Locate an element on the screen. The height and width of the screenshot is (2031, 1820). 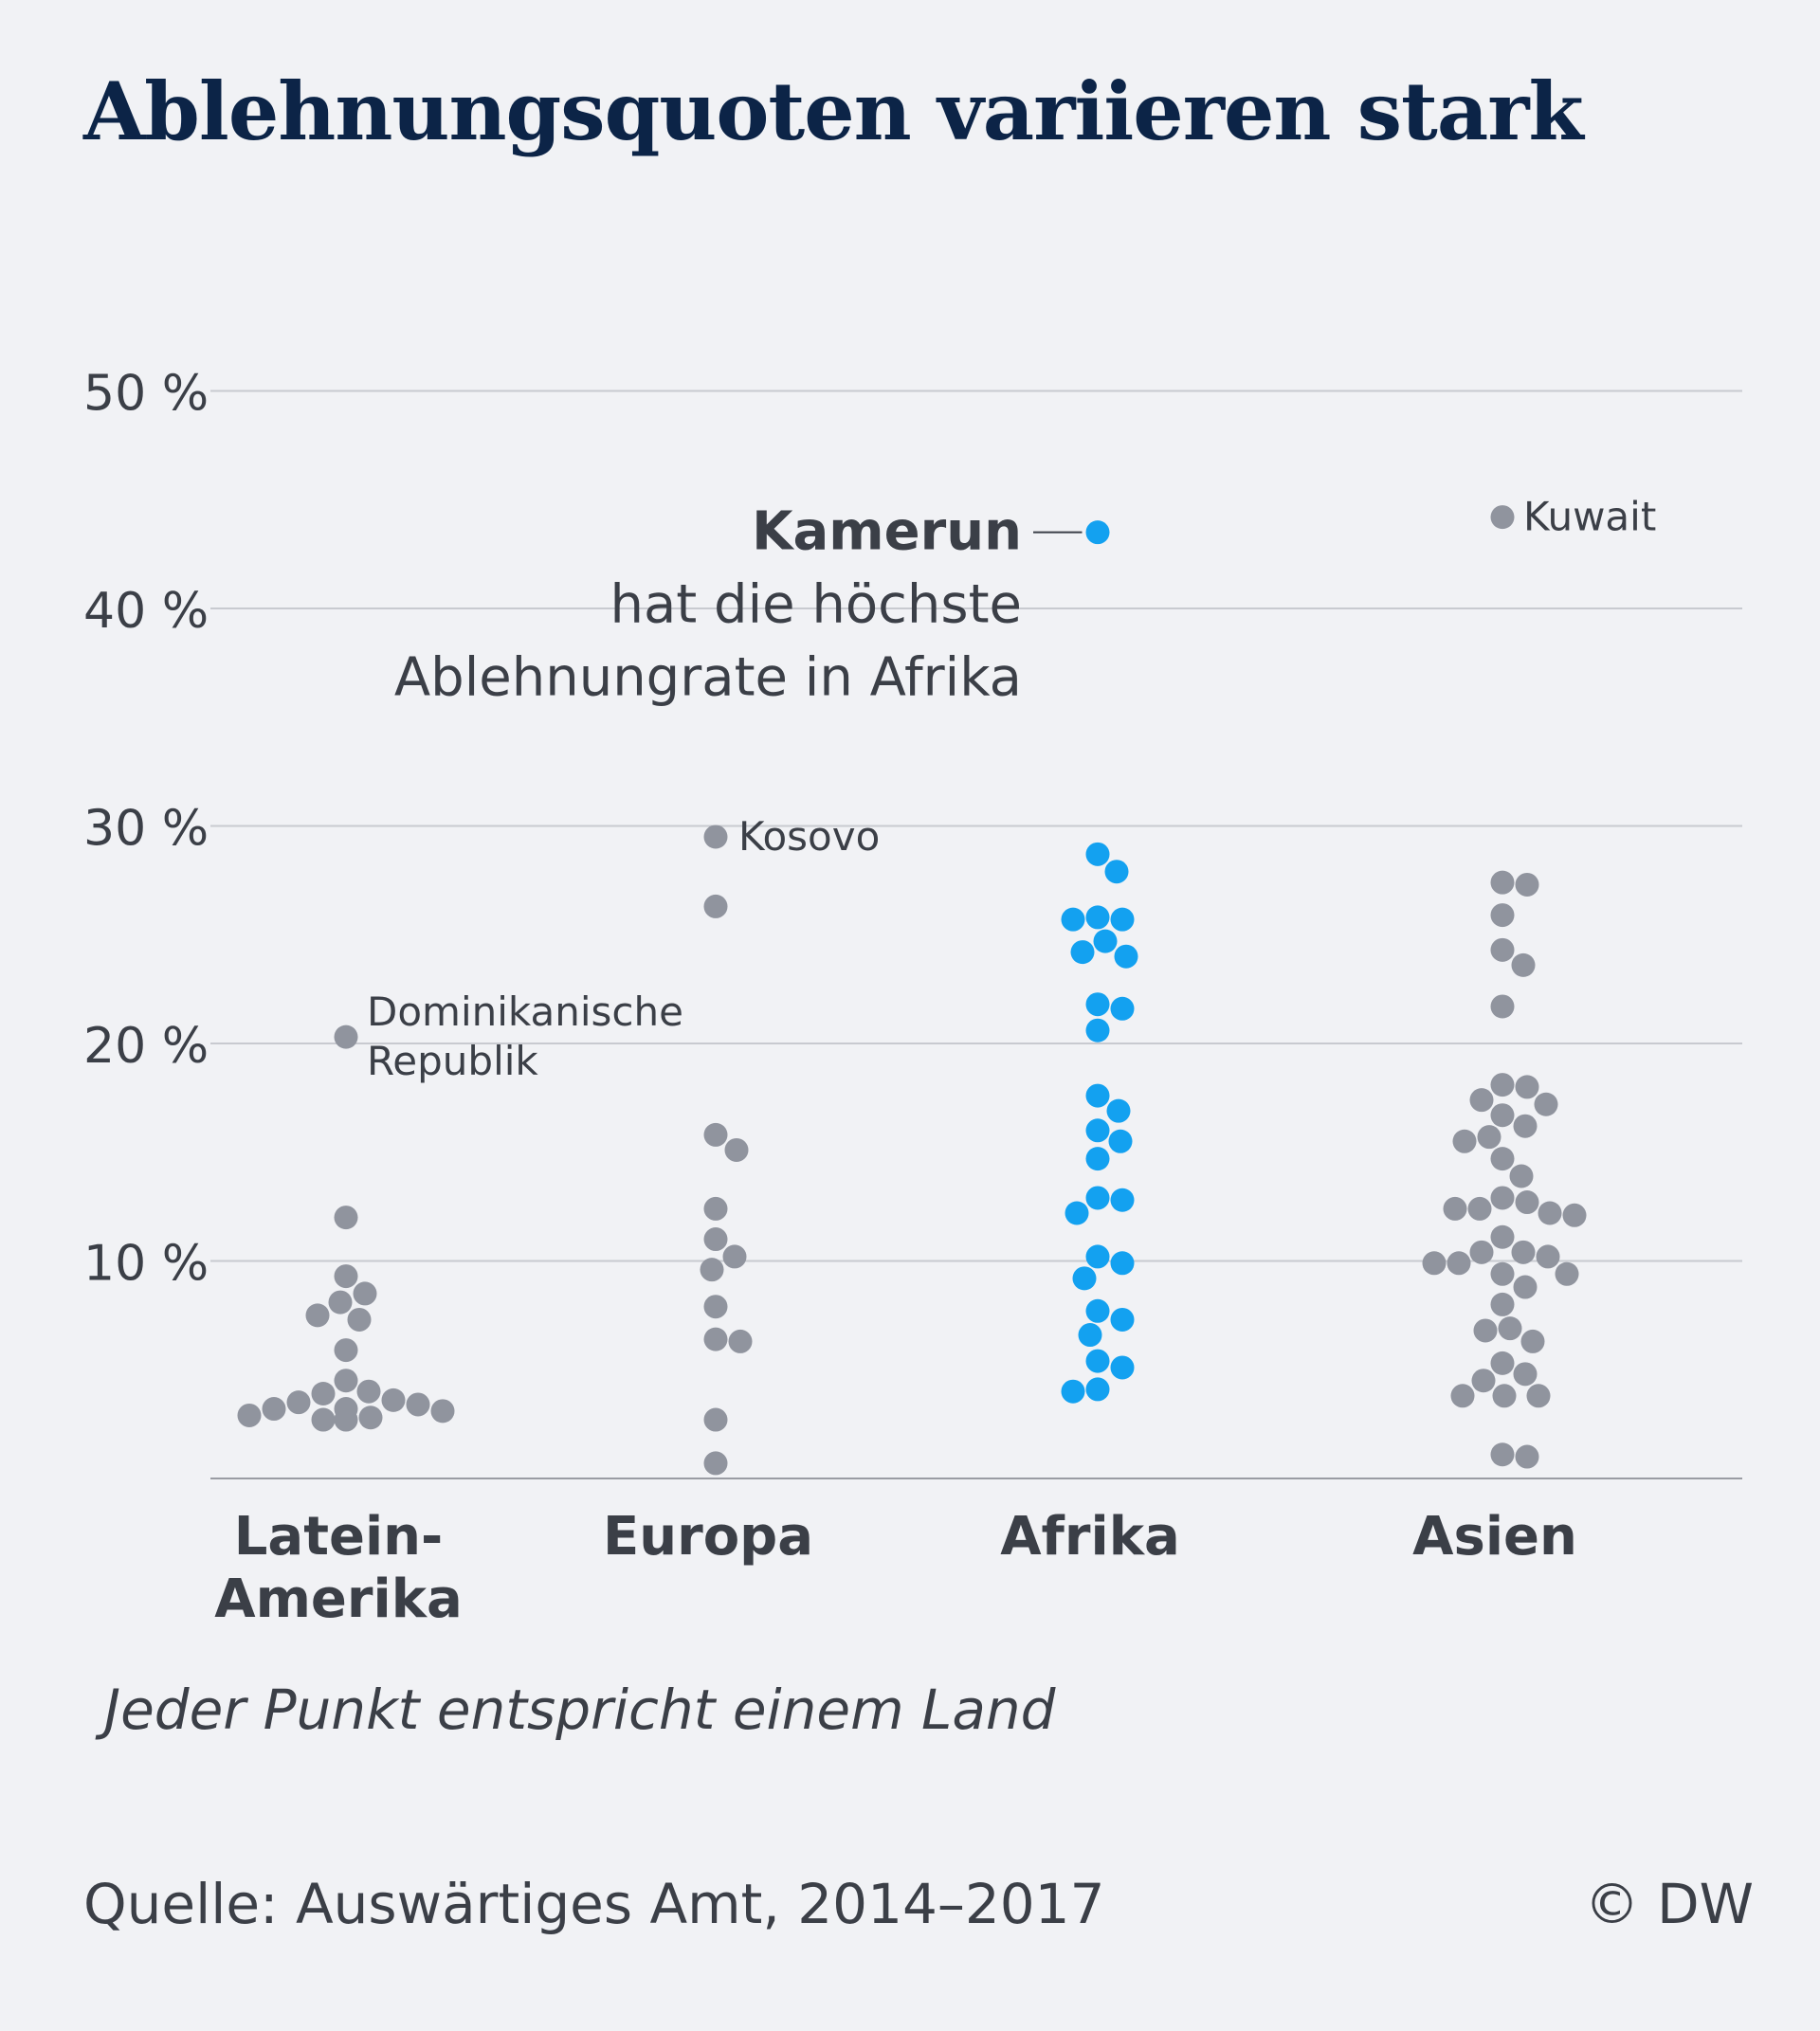
y-tick-label: 50 % is located at coordinates (146, 394).